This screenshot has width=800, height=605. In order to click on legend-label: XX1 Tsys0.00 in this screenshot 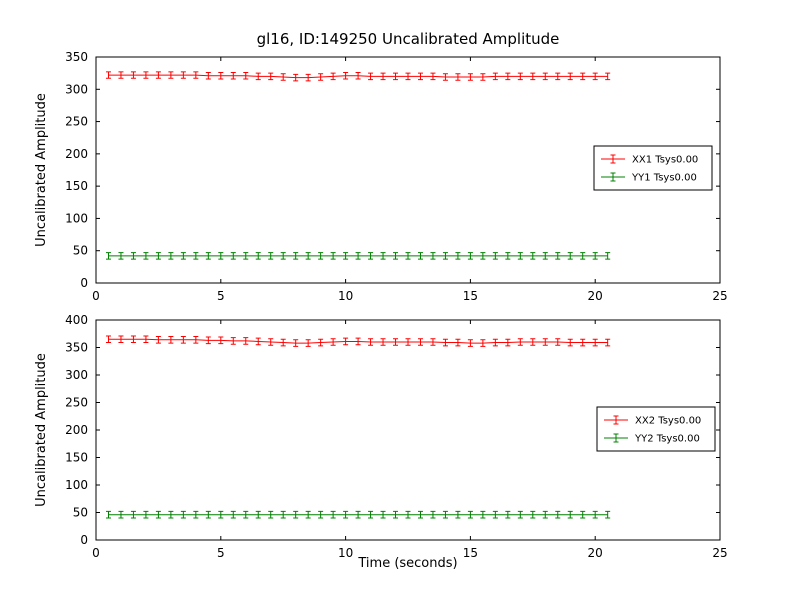, I will do `click(665, 160)`.